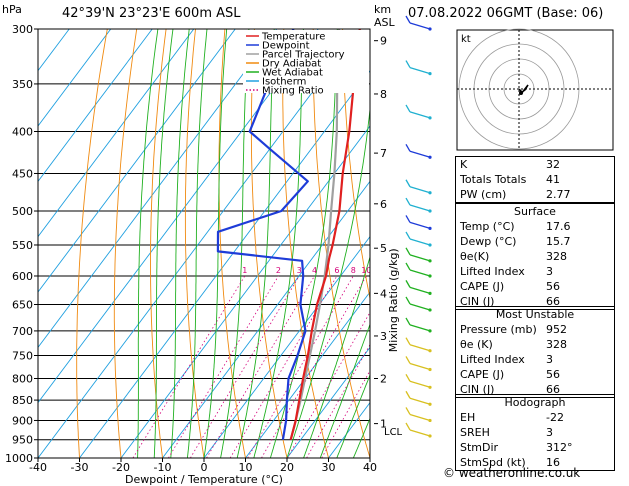 Image resolution: width=629 pixels, height=486 pixels. I want to click on pressure-tick-label: 450, so click(22, 173).